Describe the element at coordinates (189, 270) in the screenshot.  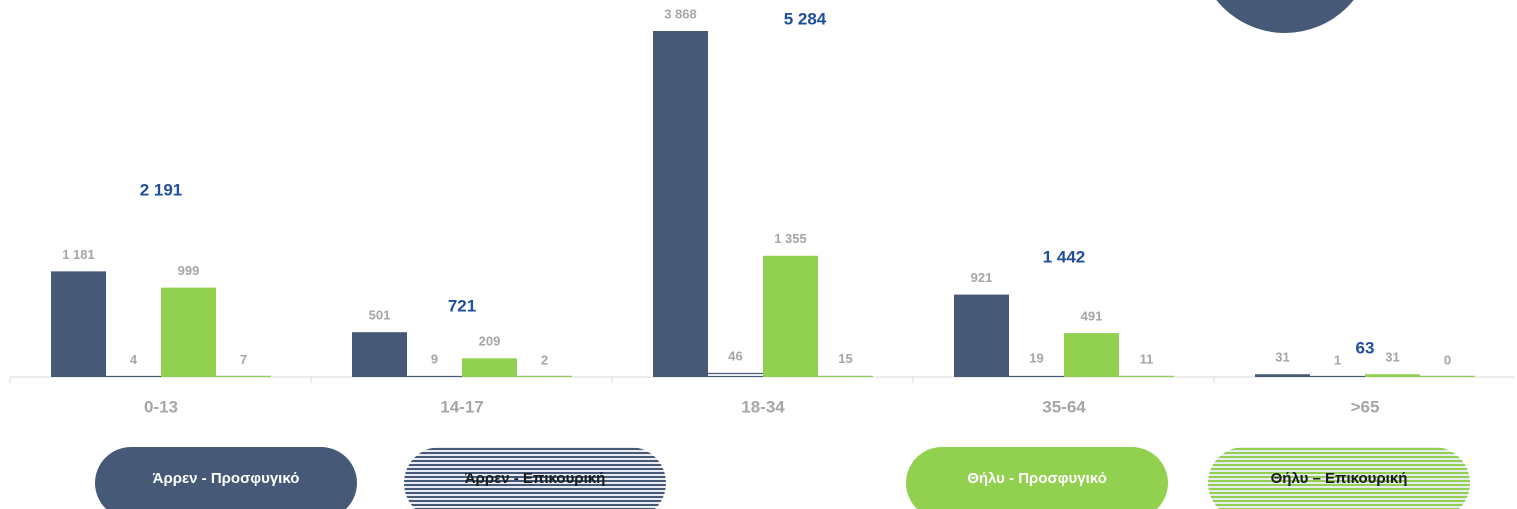
I see `value-label: 999` at that location.